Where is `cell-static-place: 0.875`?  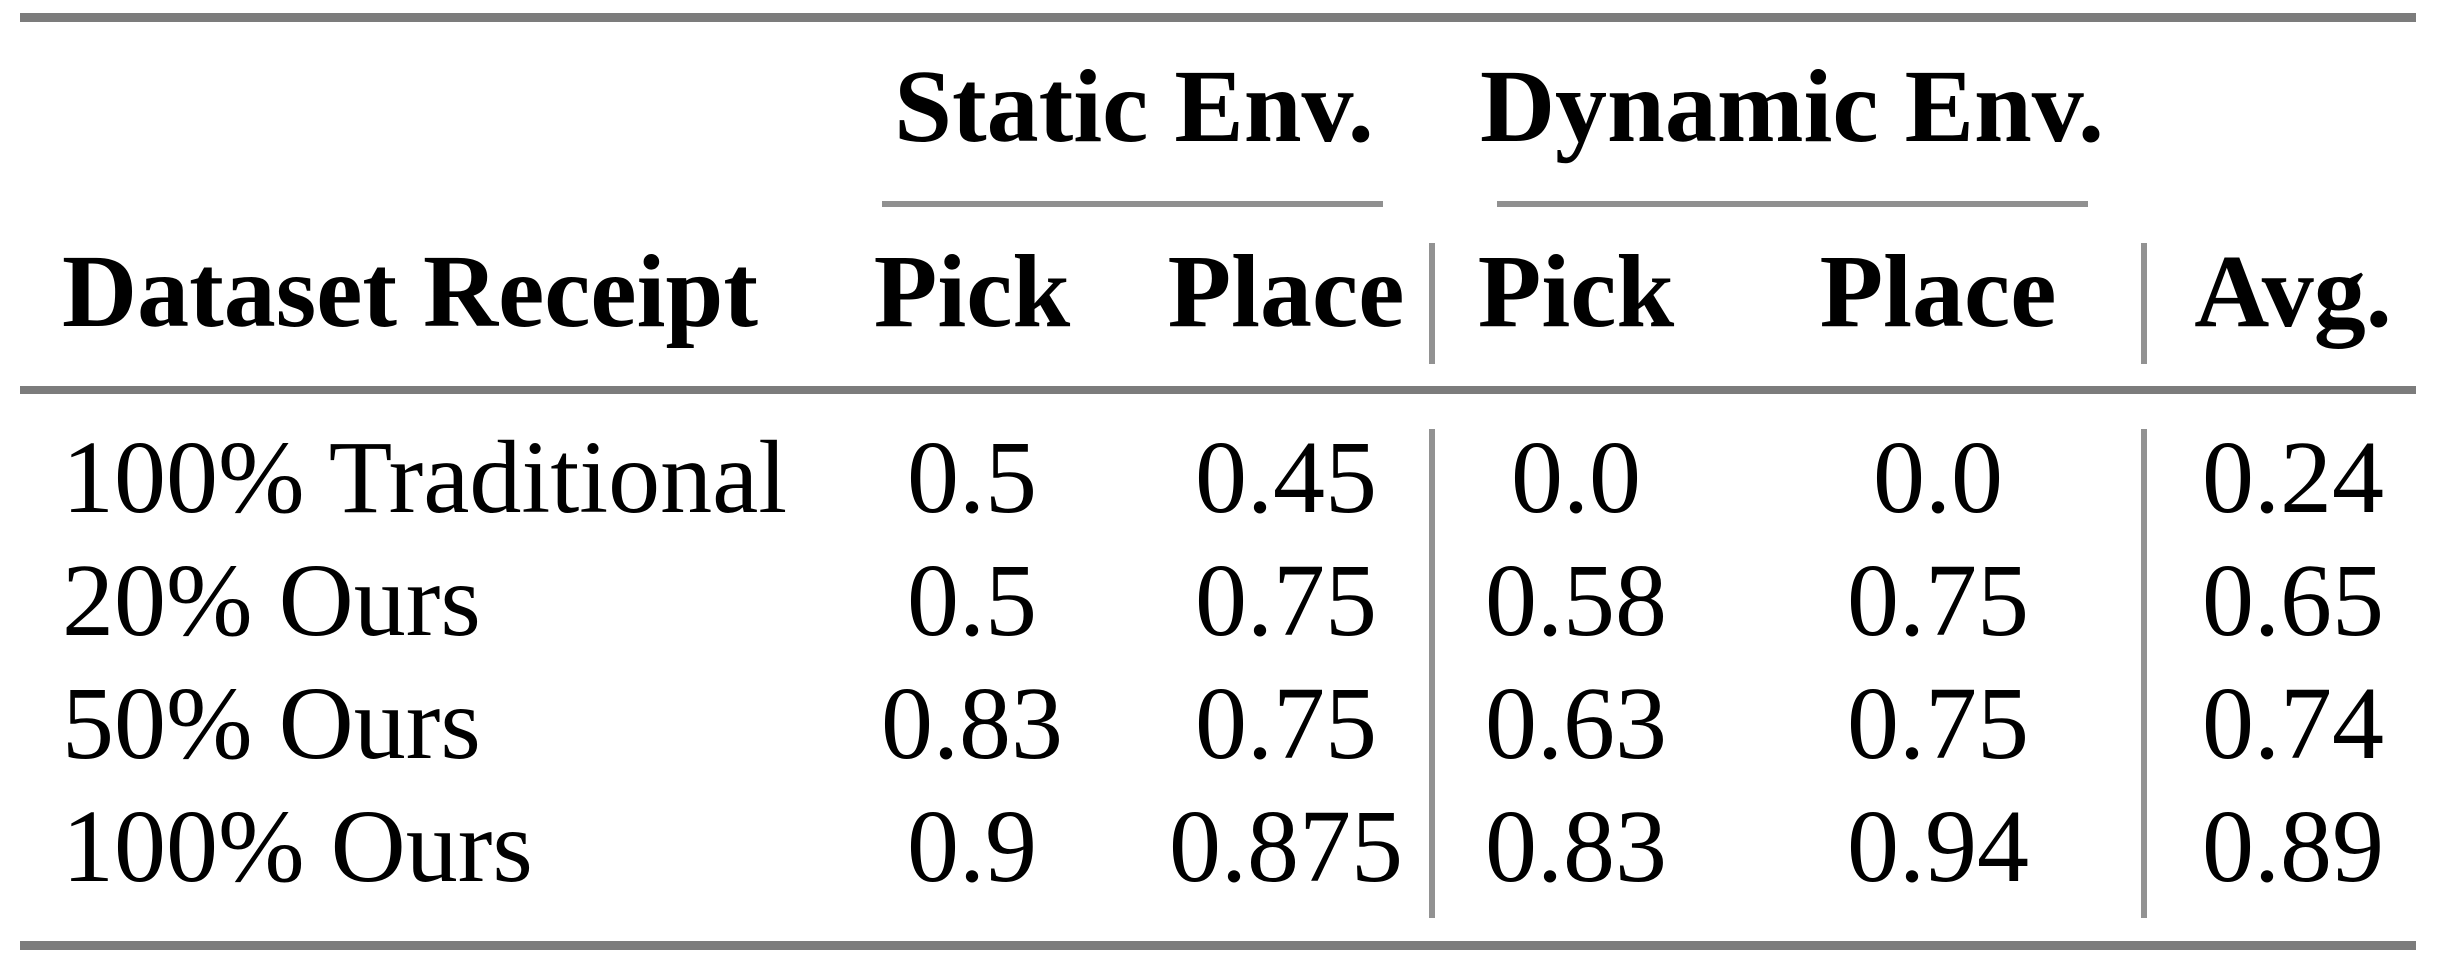
cell-static-place: 0.875 is located at coordinates (1286, 846).